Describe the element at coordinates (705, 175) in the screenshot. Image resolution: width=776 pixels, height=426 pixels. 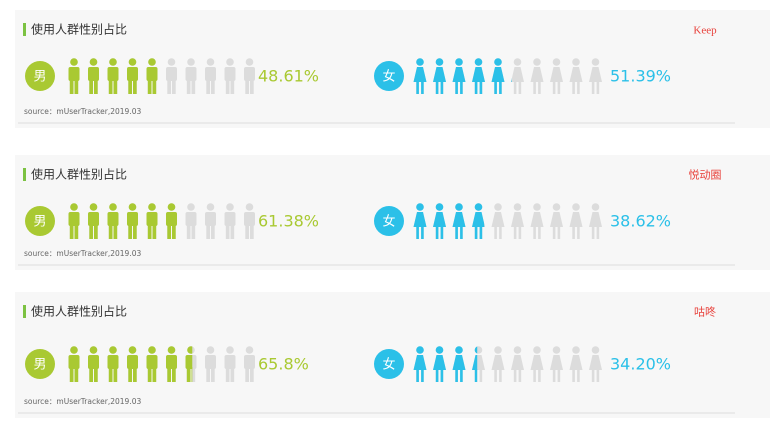
I see `app-name: 悦动圈` at that location.